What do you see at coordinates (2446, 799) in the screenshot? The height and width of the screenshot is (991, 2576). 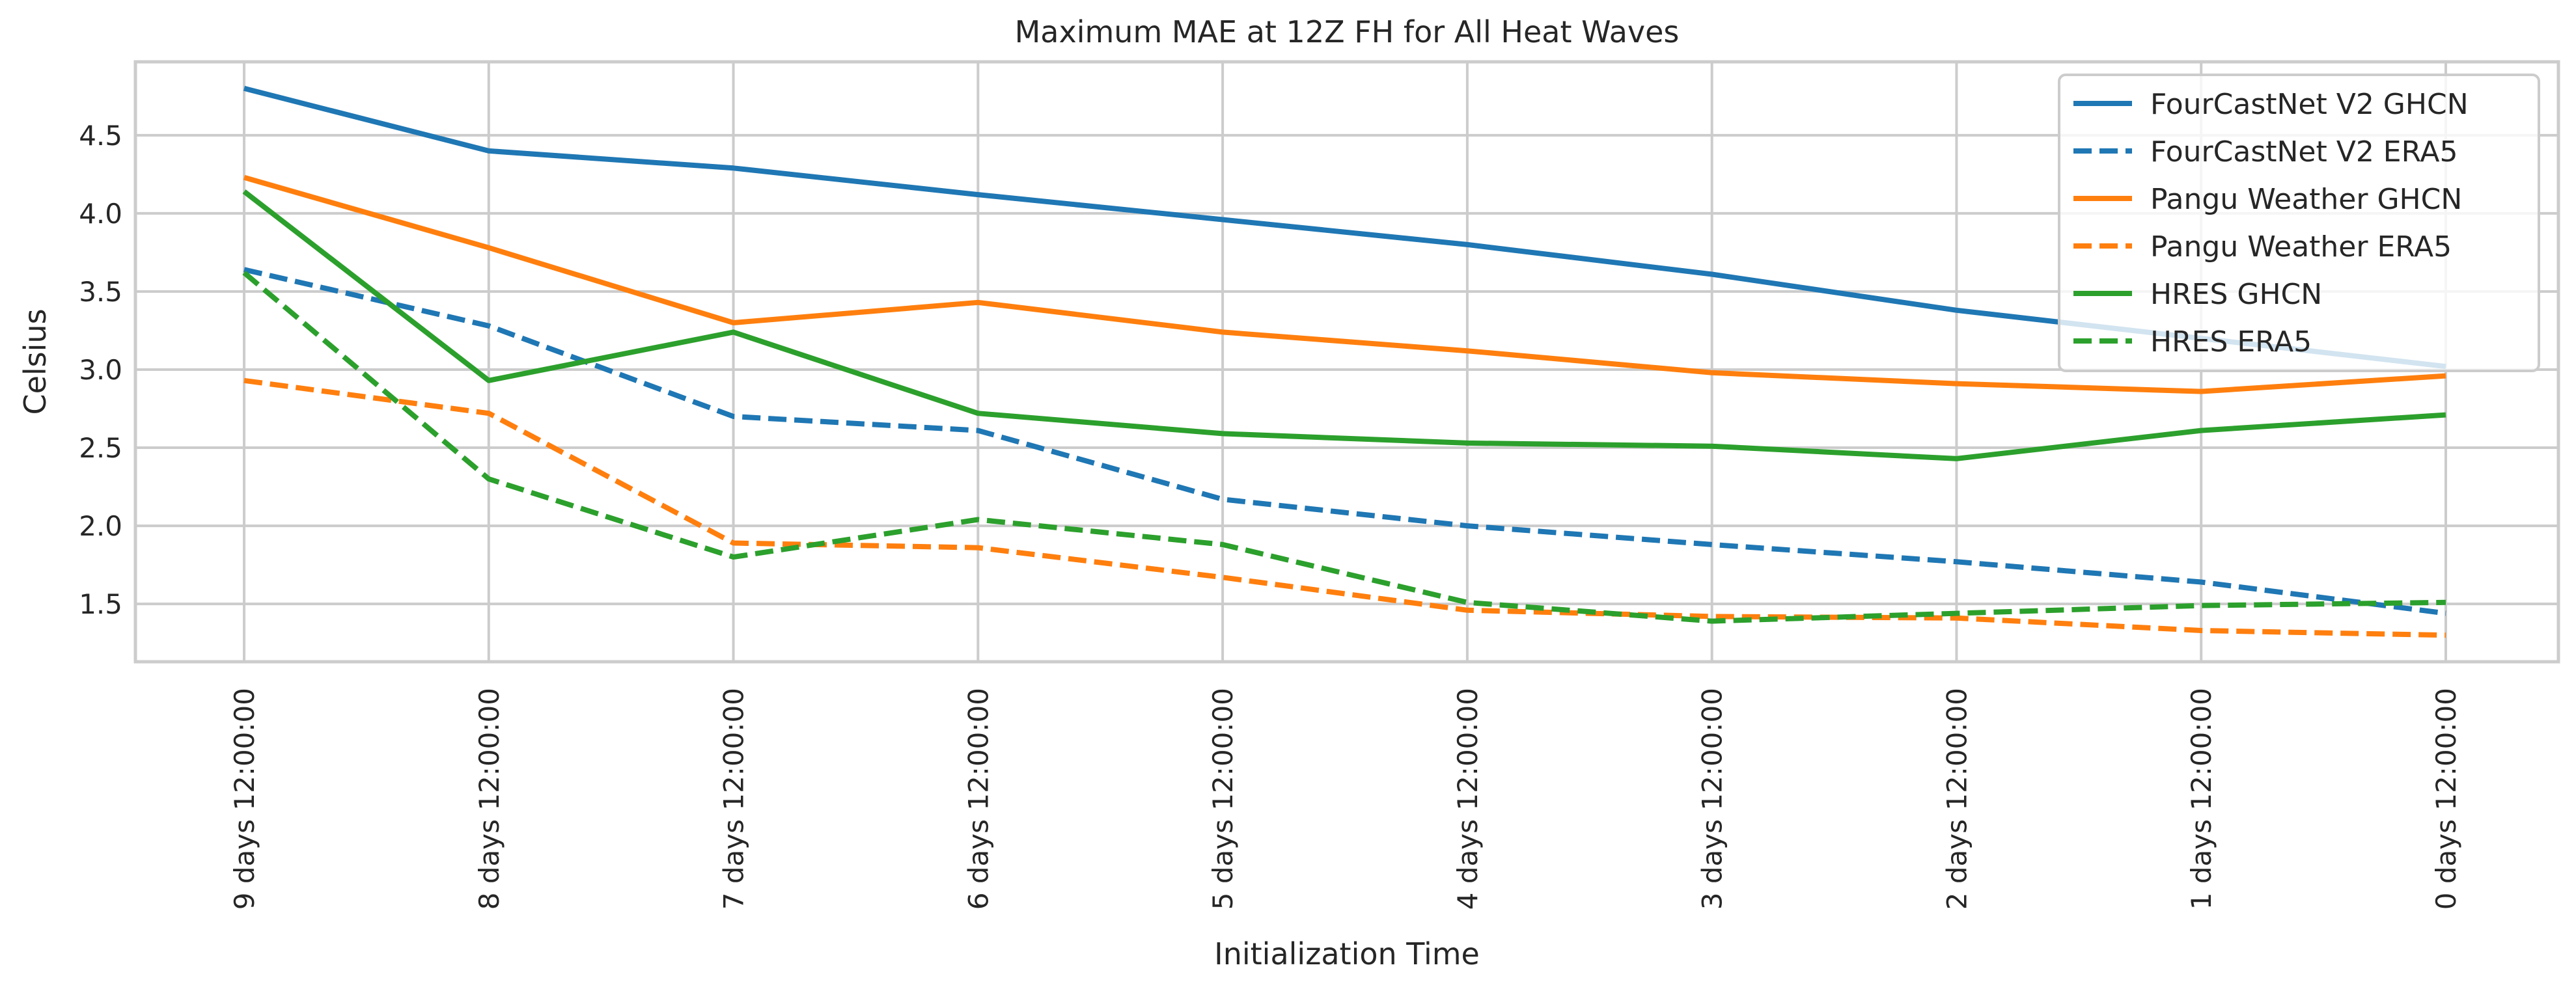 I see `x-tick-label: 0 days 12:00:00` at bounding box center [2446, 799].